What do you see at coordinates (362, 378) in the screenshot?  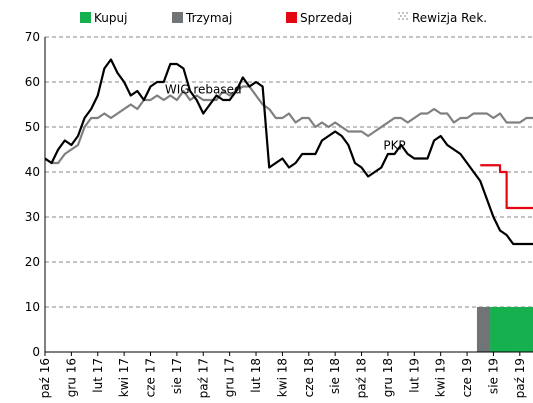 I see `x-tick-label: paź 18` at bounding box center [362, 378].